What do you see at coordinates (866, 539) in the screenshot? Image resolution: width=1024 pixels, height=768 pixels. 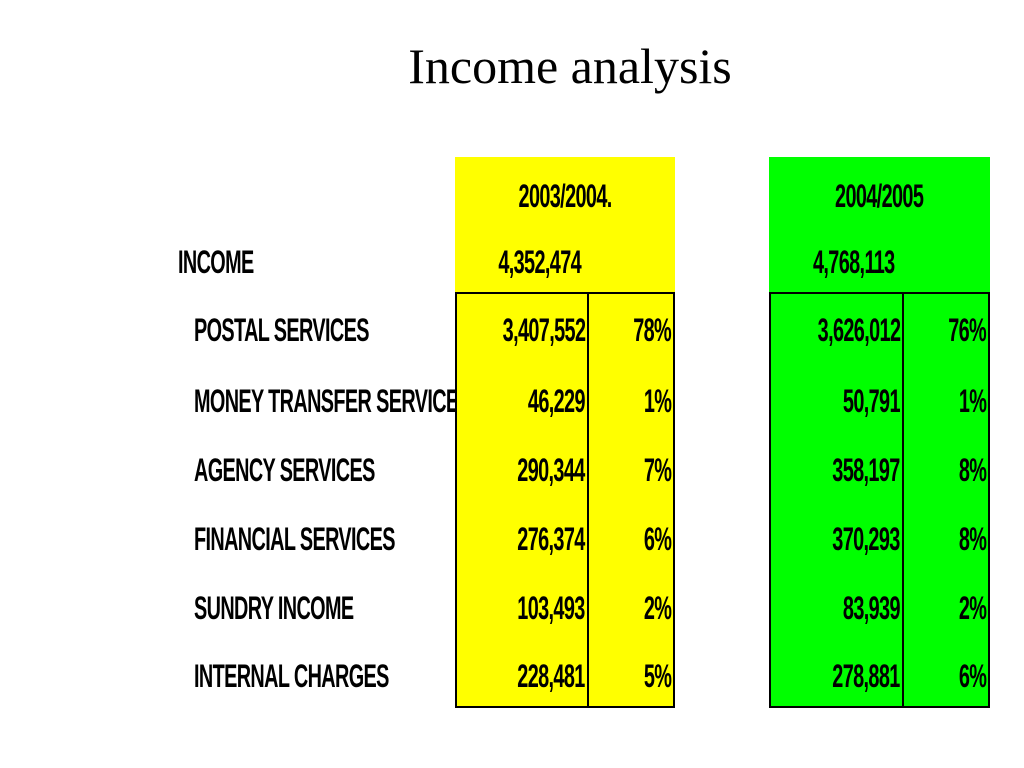 I see `period-2004-2005-value-financial: 370,293` at bounding box center [866, 539].